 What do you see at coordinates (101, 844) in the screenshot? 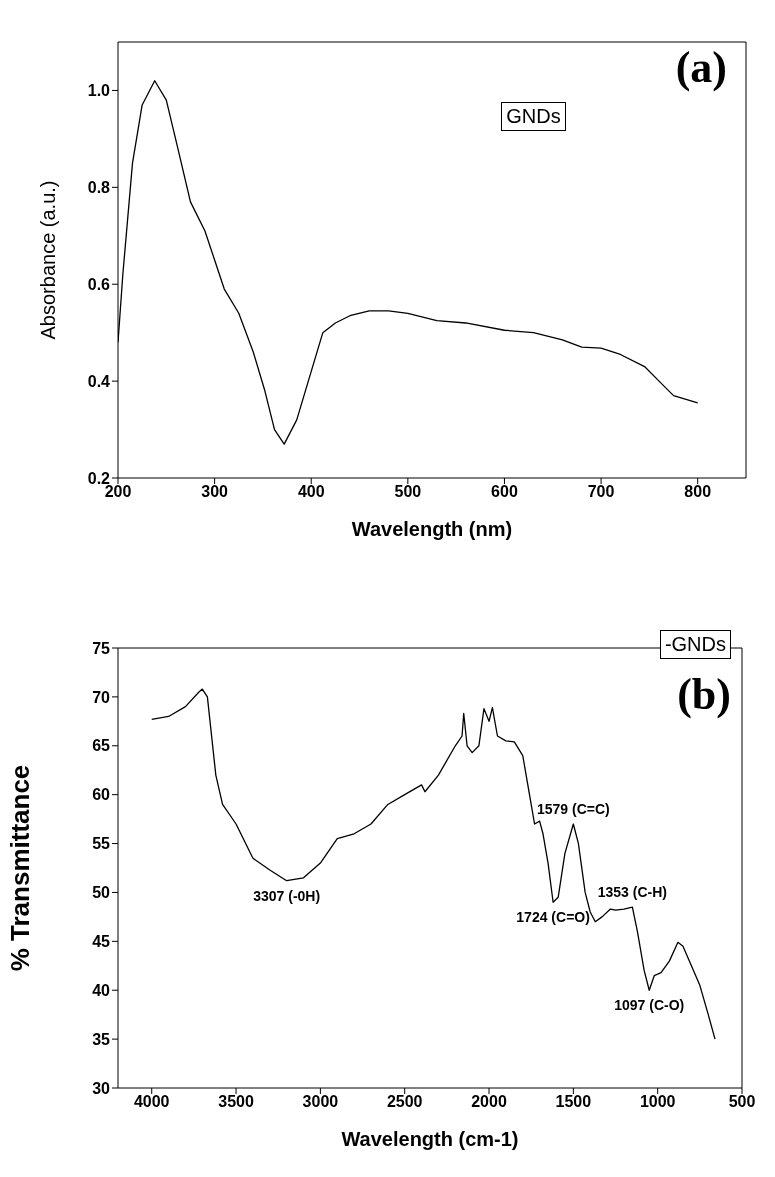
I see `y-tick-label: 55` at bounding box center [101, 844].